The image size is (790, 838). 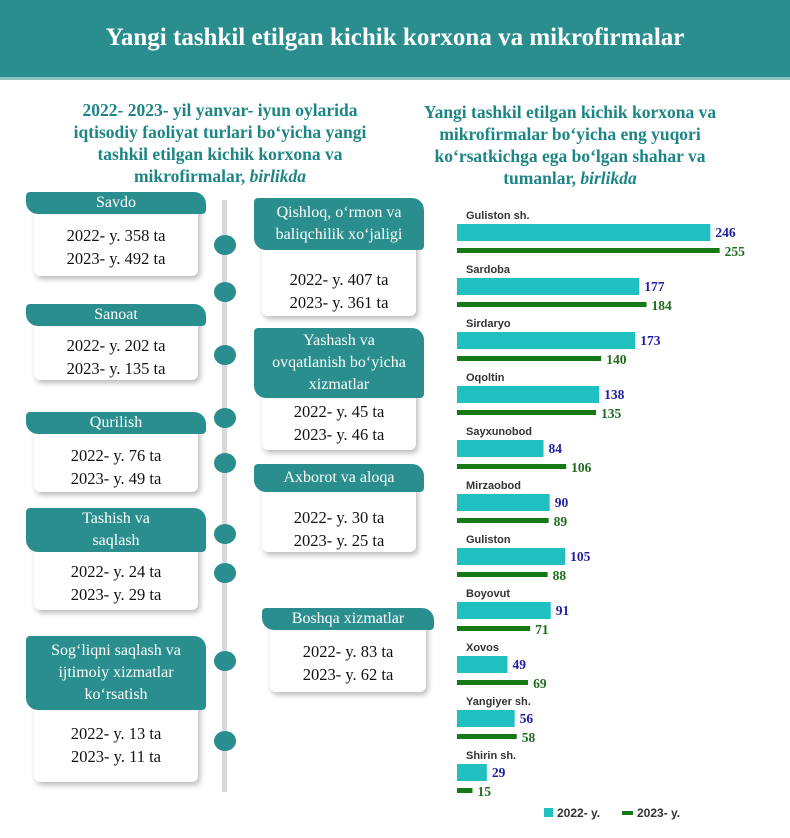 What do you see at coordinates (116, 540) in the screenshot?
I see `activity-title-line: saqlash` at bounding box center [116, 540].